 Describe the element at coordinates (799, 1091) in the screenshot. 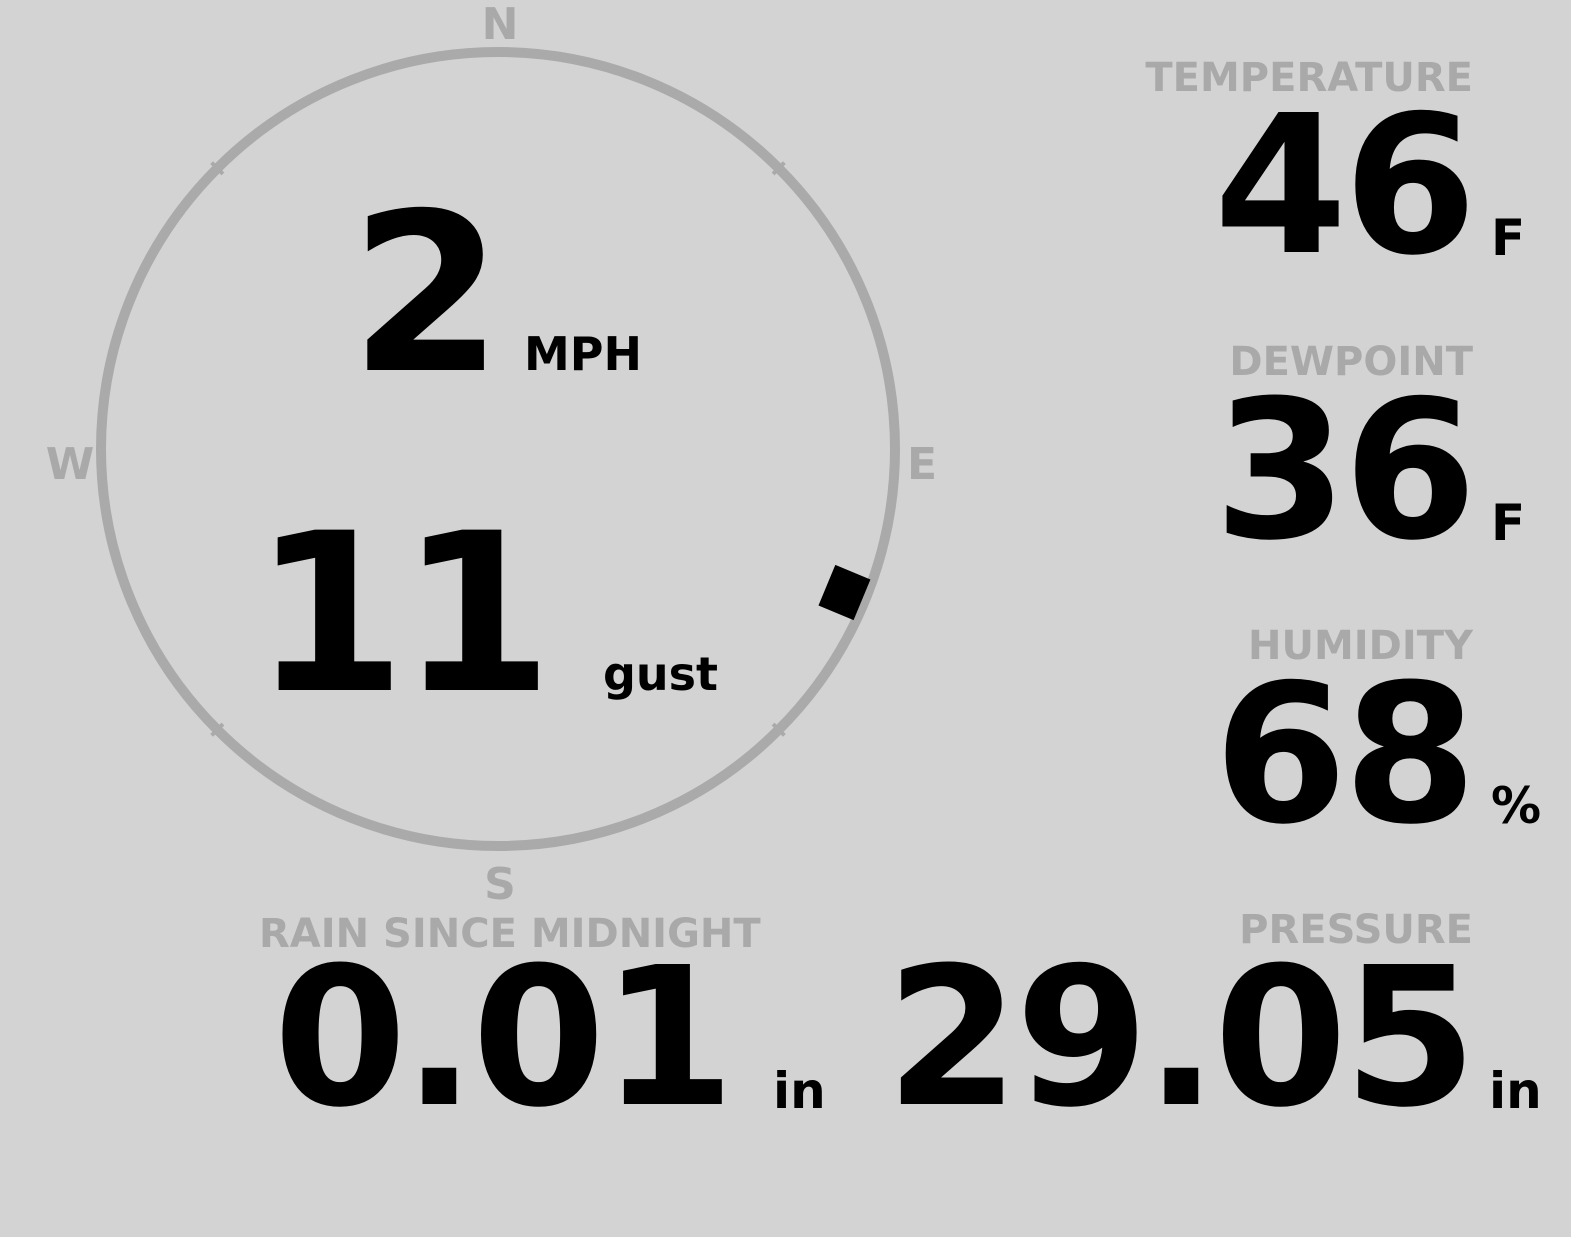

I see `rain-unit: in` at that location.